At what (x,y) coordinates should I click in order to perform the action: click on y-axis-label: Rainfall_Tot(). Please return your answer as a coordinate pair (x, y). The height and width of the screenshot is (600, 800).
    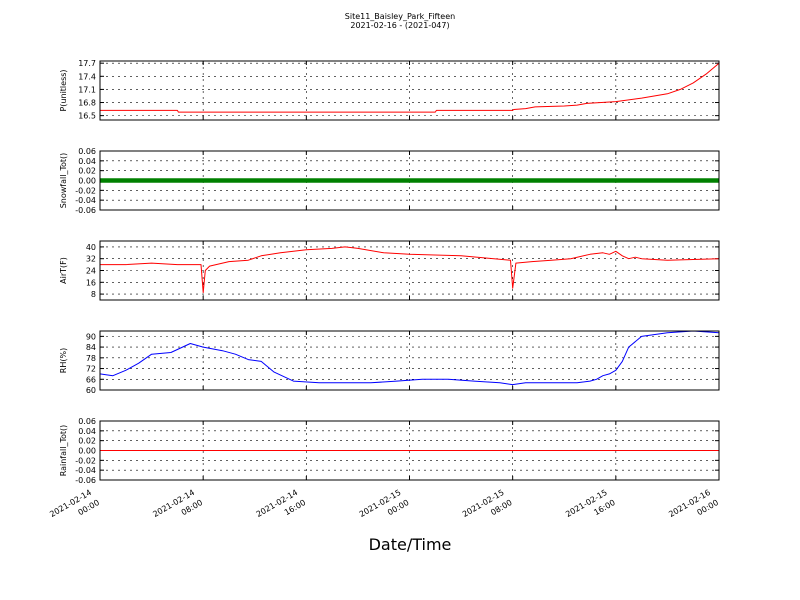
    Looking at the image, I should click on (63, 451).